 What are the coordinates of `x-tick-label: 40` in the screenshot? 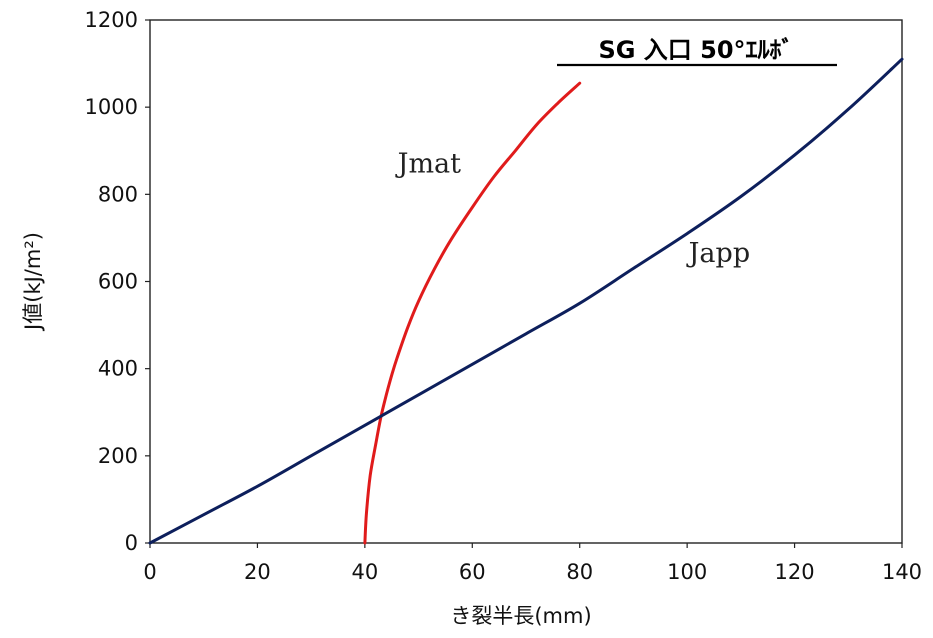 It's located at (364, 572).